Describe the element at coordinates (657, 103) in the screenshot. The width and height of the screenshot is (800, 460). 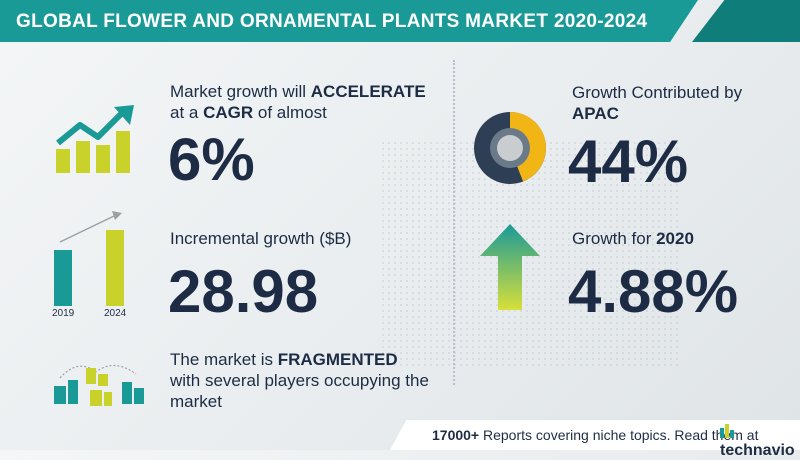
I see `apac-label: Growth Contributed by APAC` at that location.